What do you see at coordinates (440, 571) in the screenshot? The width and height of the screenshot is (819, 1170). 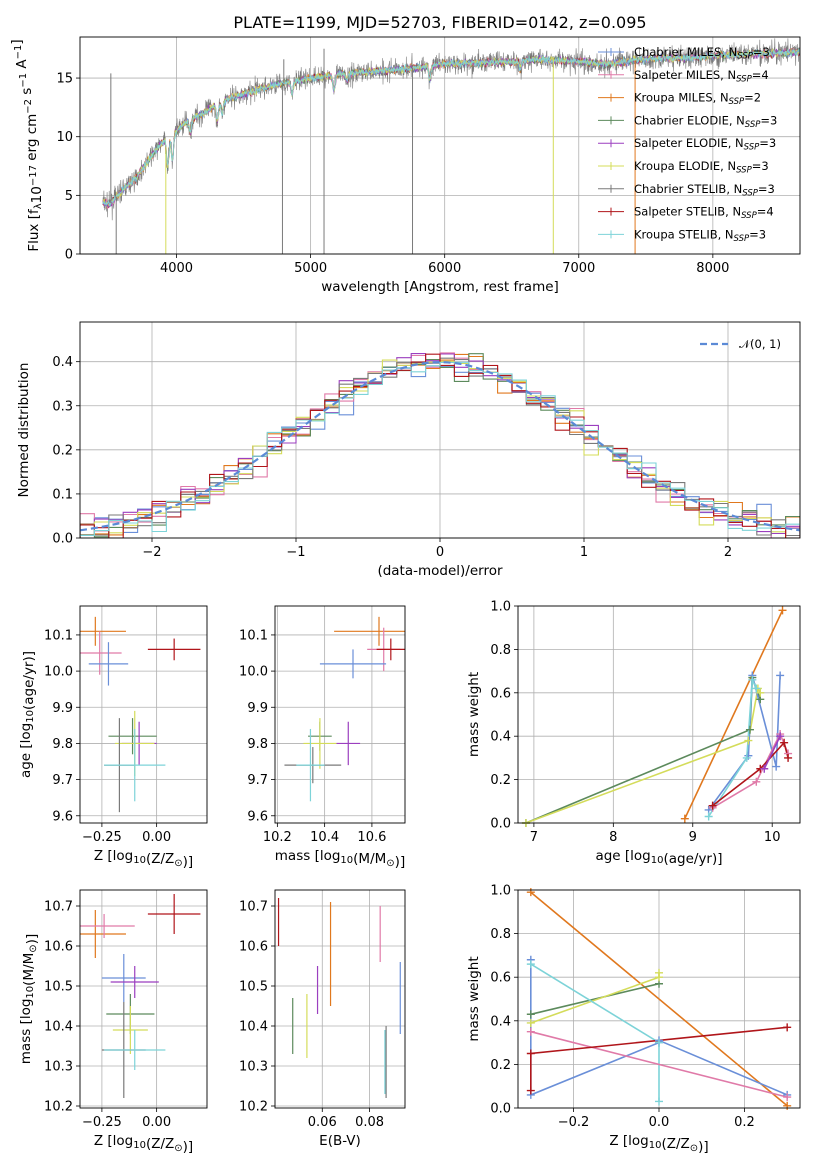 I see `x-axis-label-part: (data-model)/error` at bounding box center [440, 571].